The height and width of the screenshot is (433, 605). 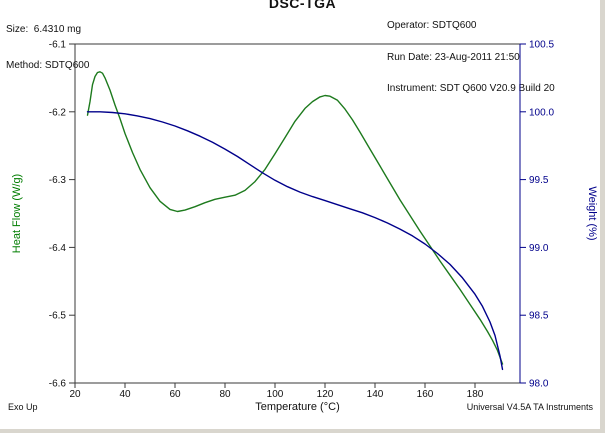 I want to click on x-axis-tick-label: 60, so click(x=175, y=394).